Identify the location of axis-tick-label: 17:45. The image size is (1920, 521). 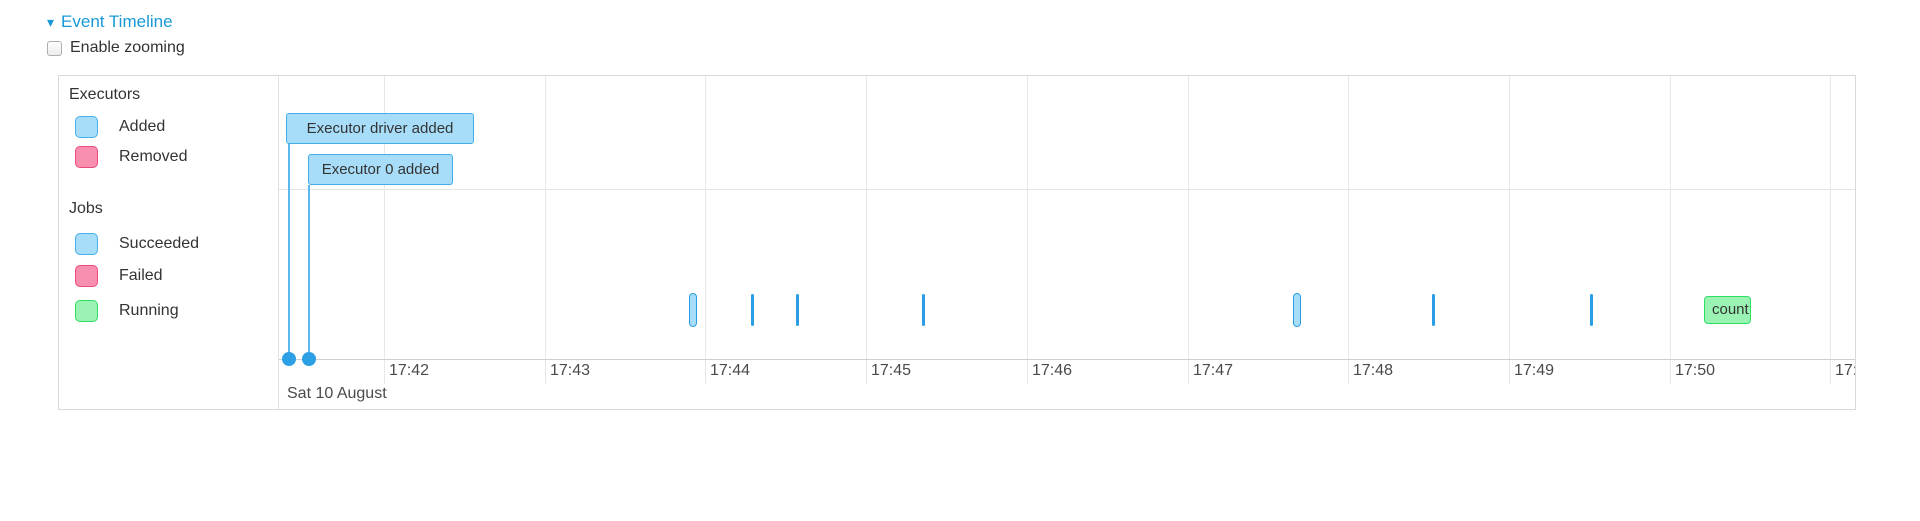
(891, 370).